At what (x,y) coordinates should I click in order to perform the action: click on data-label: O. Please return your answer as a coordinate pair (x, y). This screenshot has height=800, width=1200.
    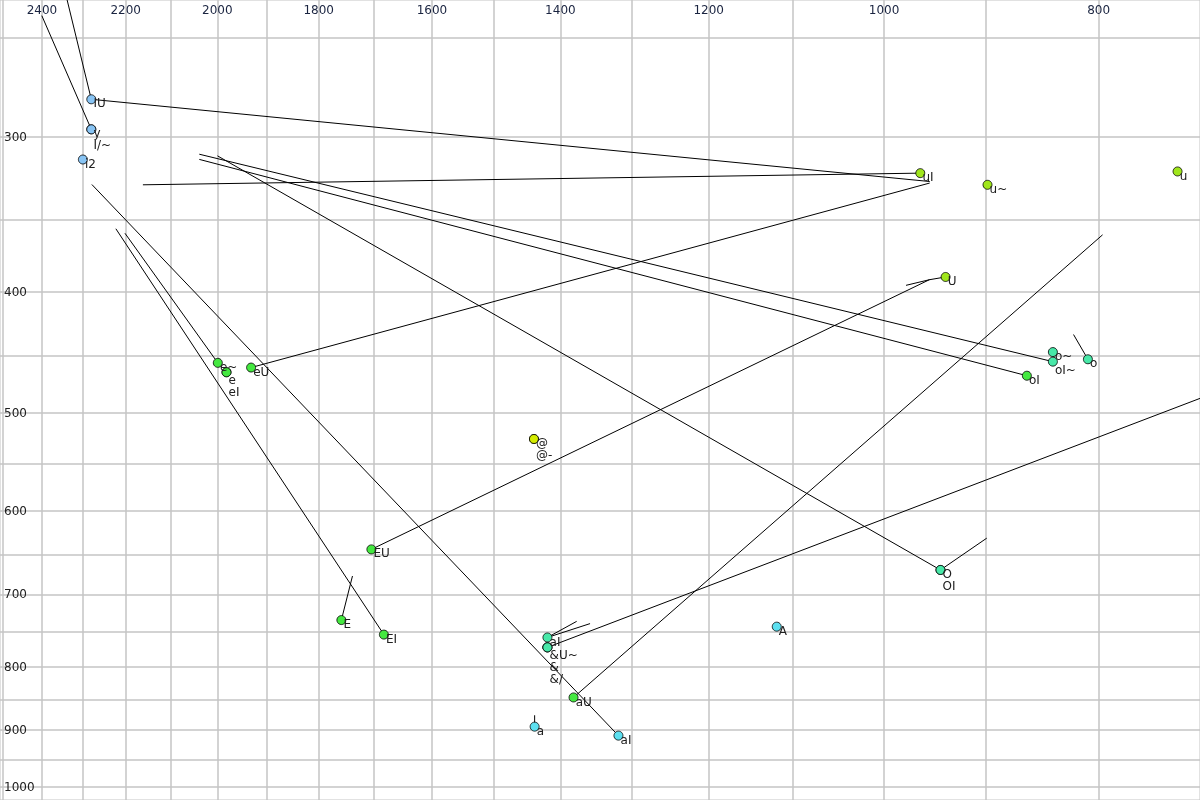
    Looking at the image, I should click on (947, 574).